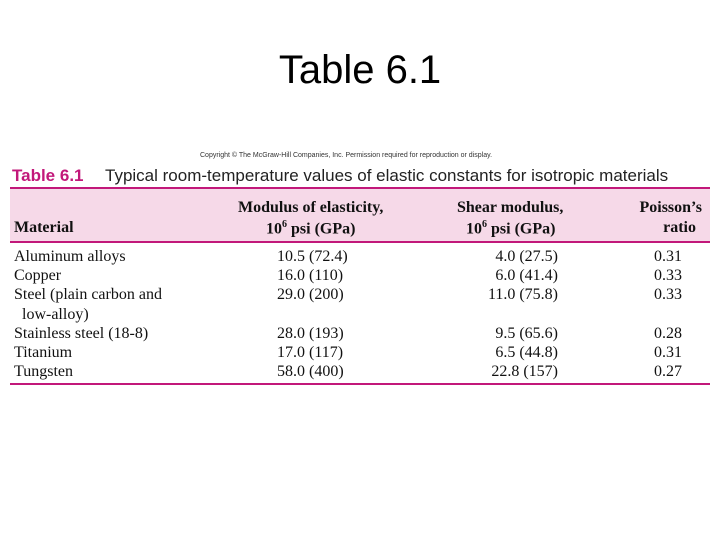  Describe the element at coordinates (360, 70) in the screenshot. I see `slide-title: Table 6.1` at that location.